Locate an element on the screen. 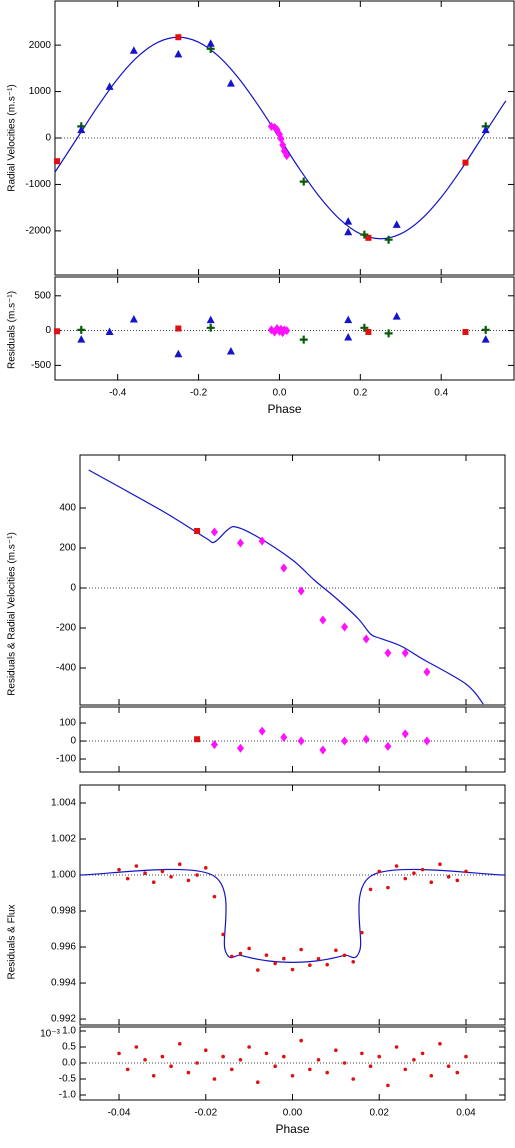  y-tick-label: 0.994 is located at coordinates (63, 983).